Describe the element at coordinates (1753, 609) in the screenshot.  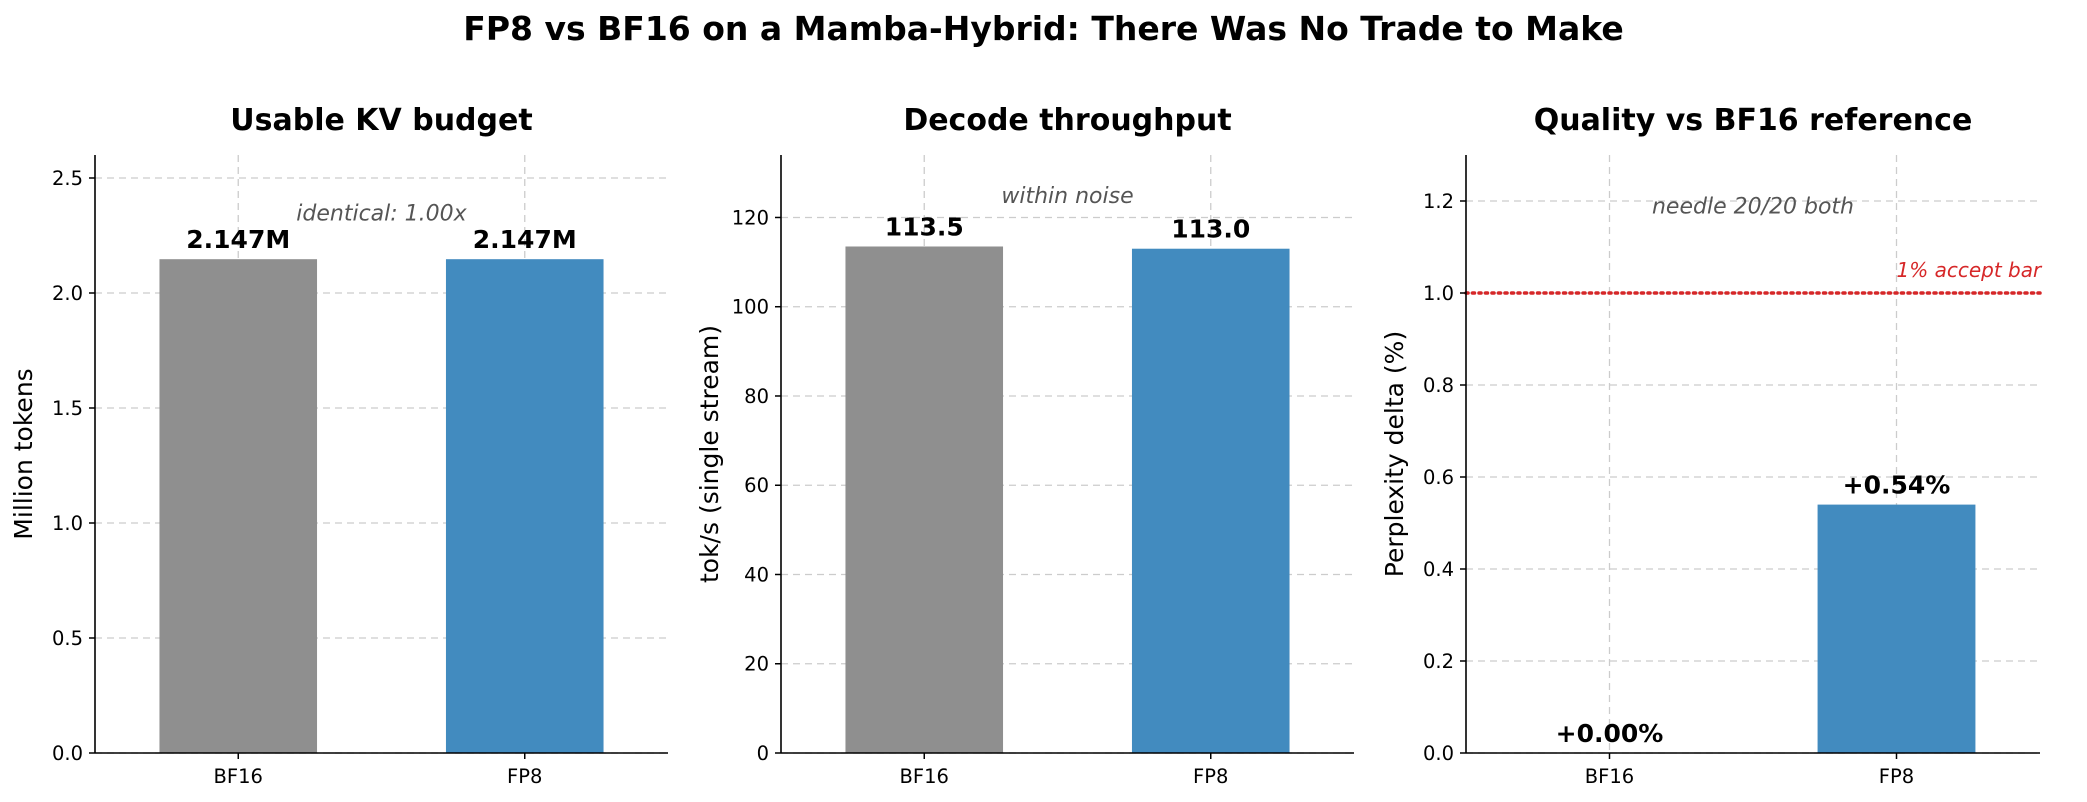
I see `value-labels: +0.00% +0.54%` at that location.